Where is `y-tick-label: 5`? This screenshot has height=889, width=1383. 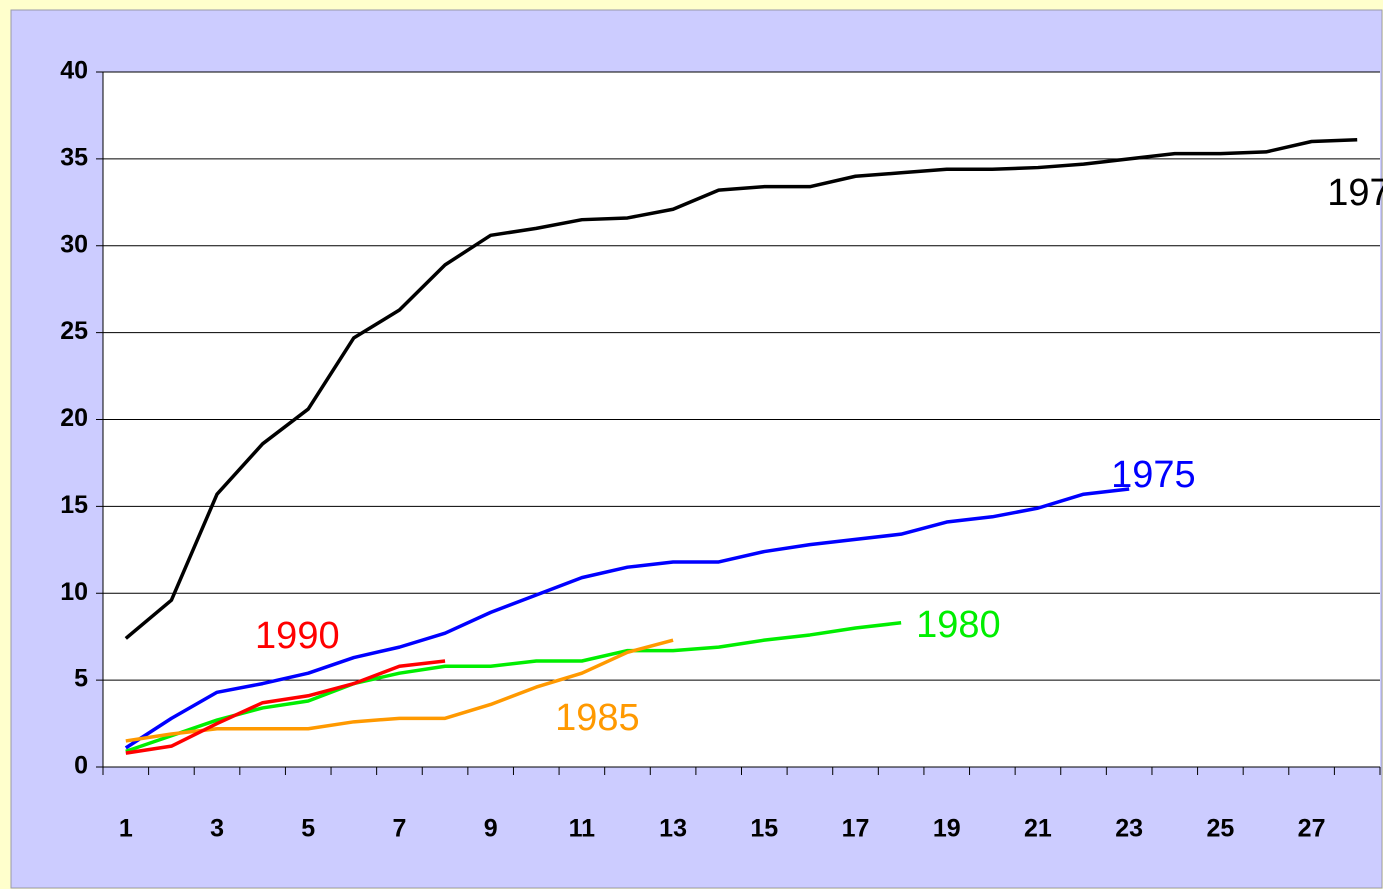
y-tick-label: 5 is located at coordinates (81, 679).